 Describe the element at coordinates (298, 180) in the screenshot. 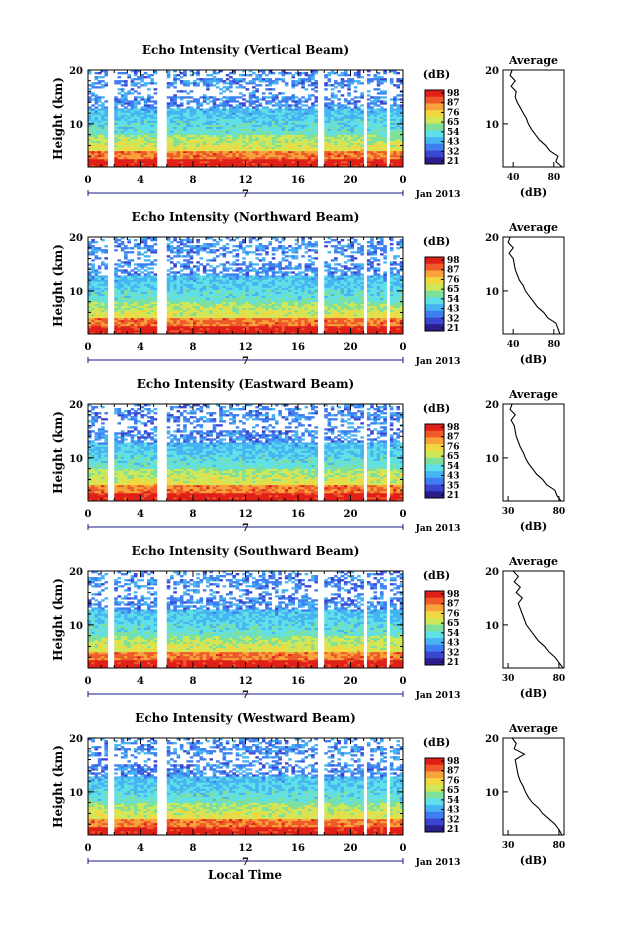

I see `x-tick-label: 16` at that location.